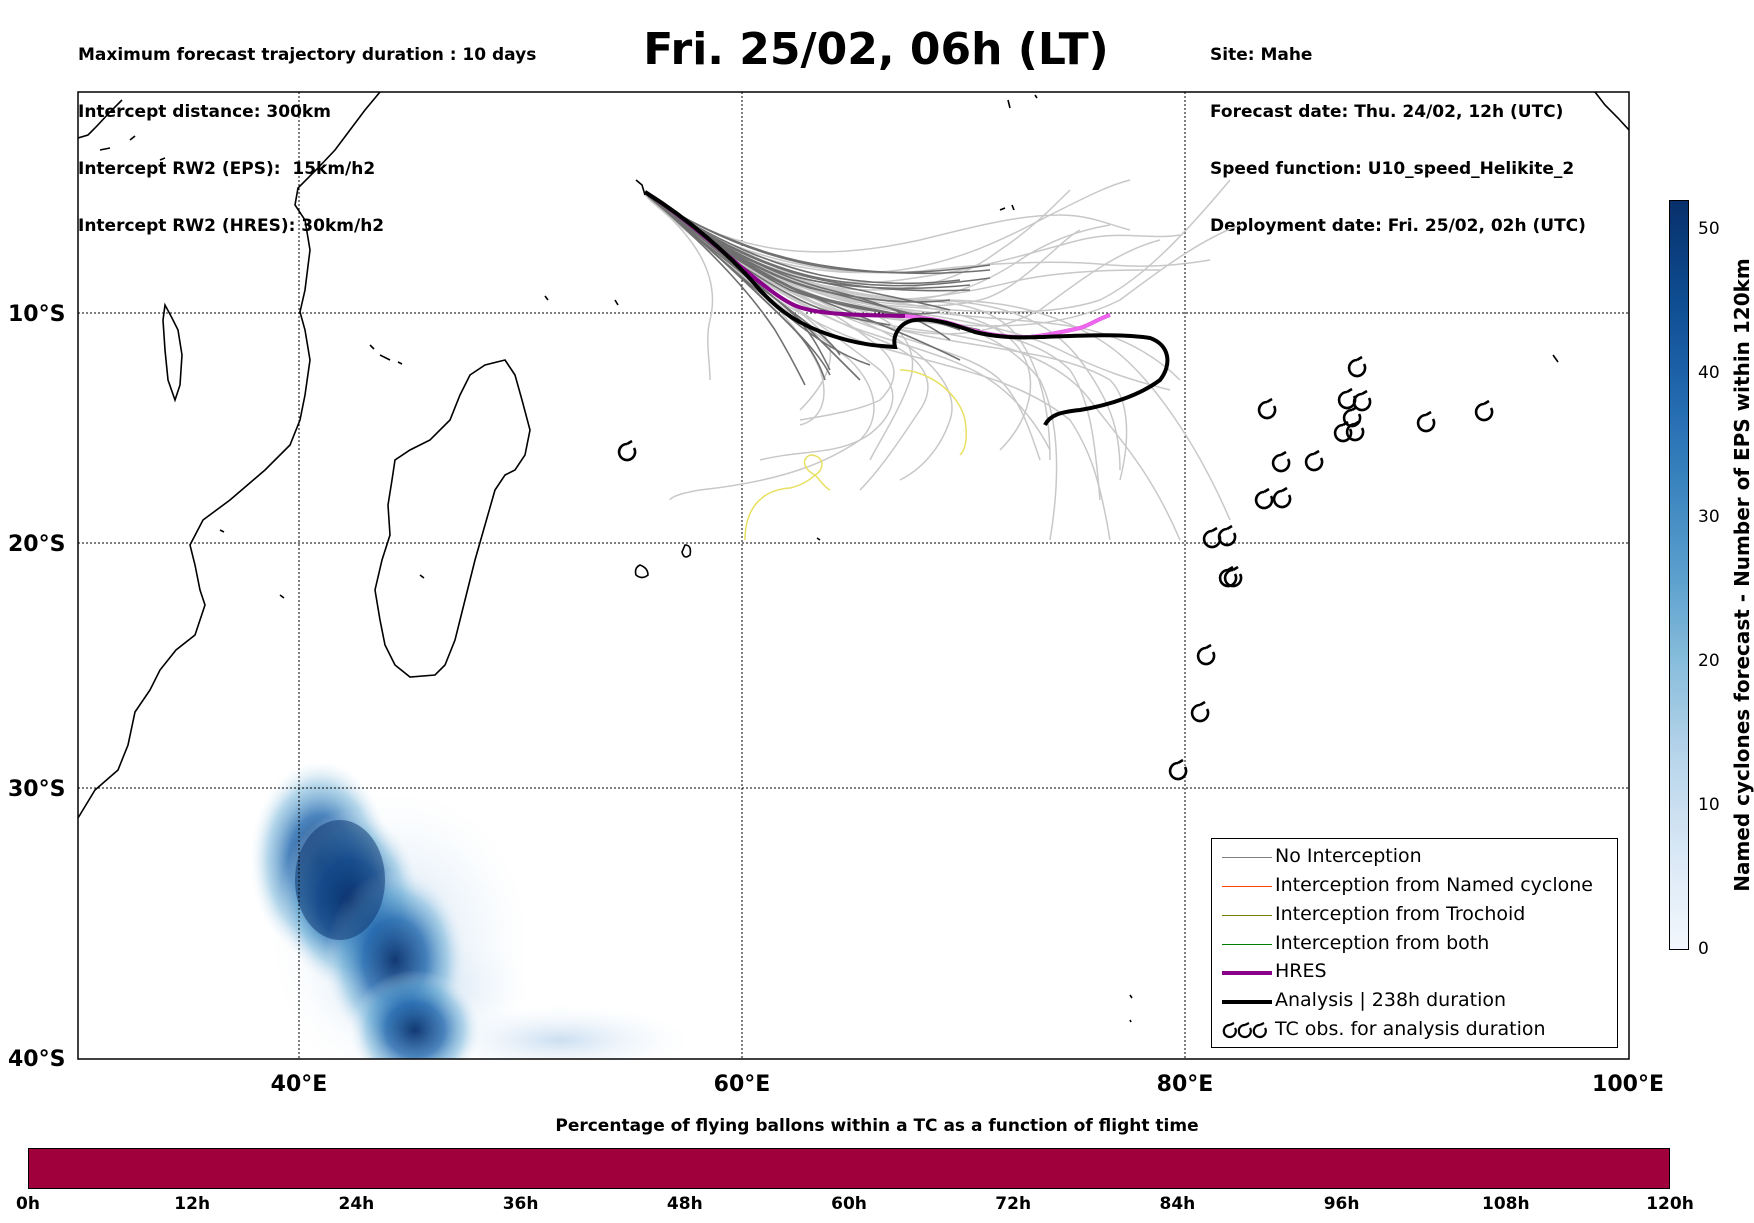 The width and height of the screenshot is (1754, 1223). I want to click on legend-label: No Interception, so click(1348, 856).